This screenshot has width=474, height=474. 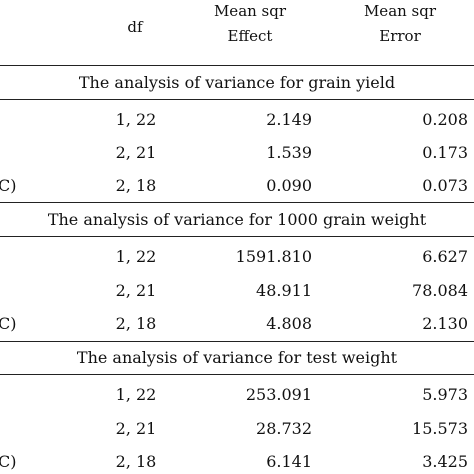 What do you see at coordinates (273, 256) in the screenshot?
I see `row-effect: 1591.810` at bounding box center [273, 256].